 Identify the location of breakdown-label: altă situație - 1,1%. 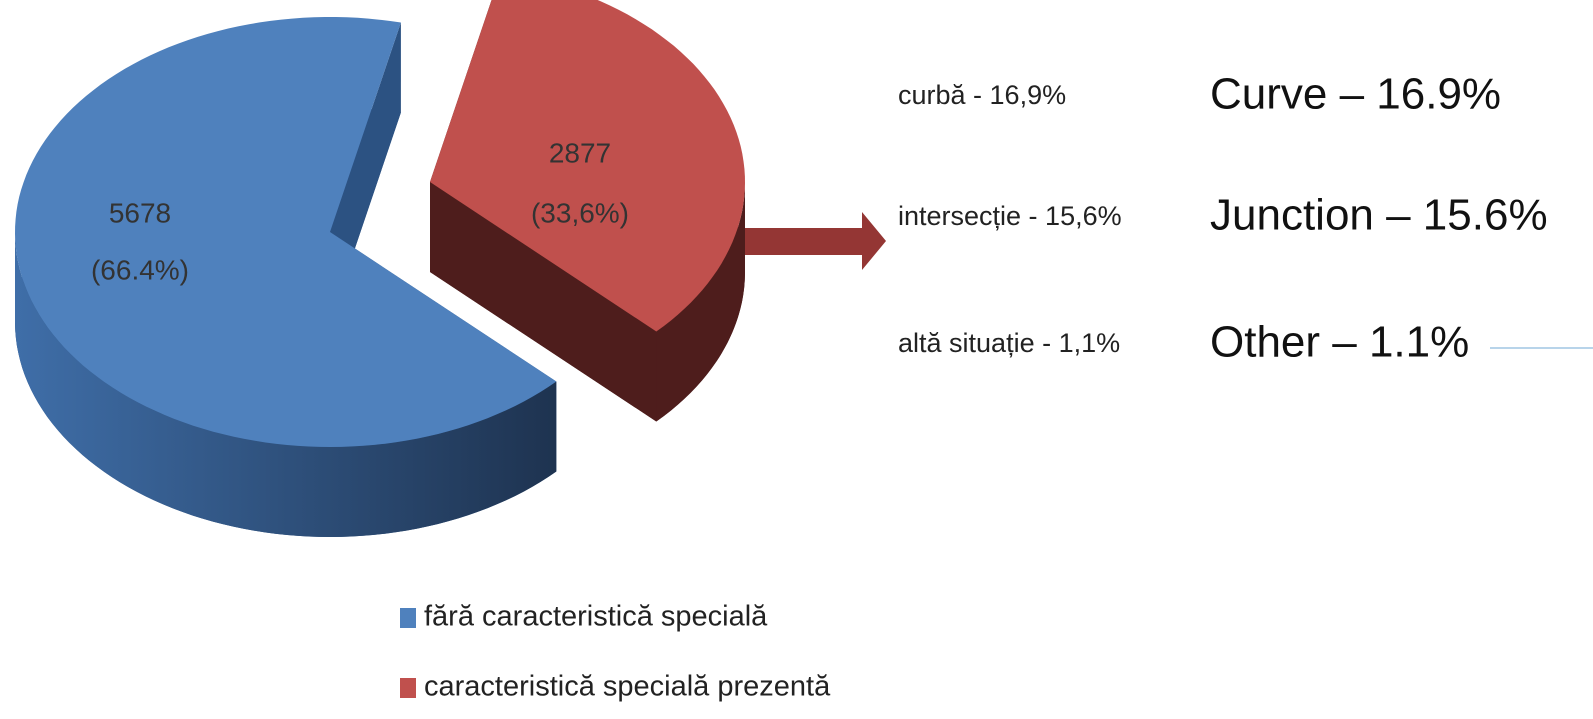
(1009, 343).